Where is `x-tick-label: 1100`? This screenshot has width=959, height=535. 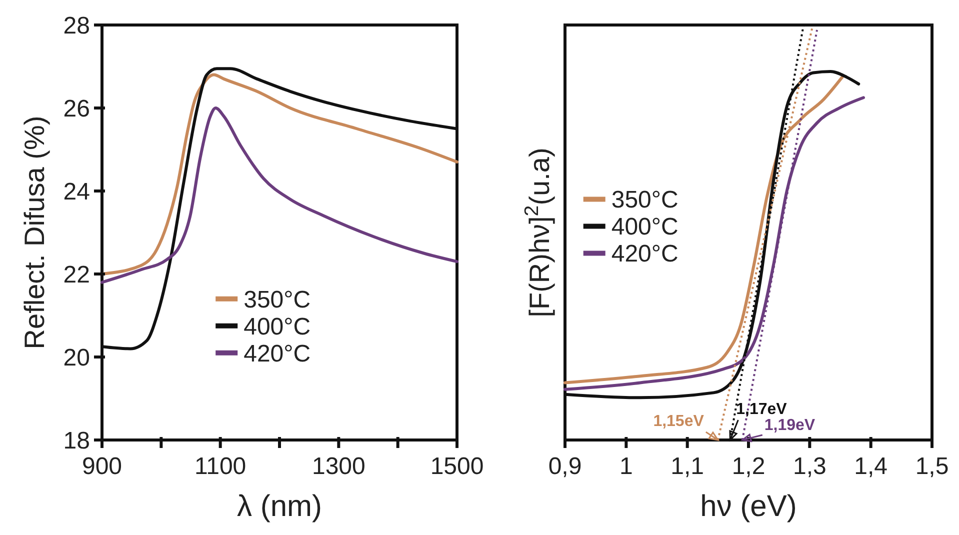 x-tick-label: 1100 is located at coordinates (220, 466).